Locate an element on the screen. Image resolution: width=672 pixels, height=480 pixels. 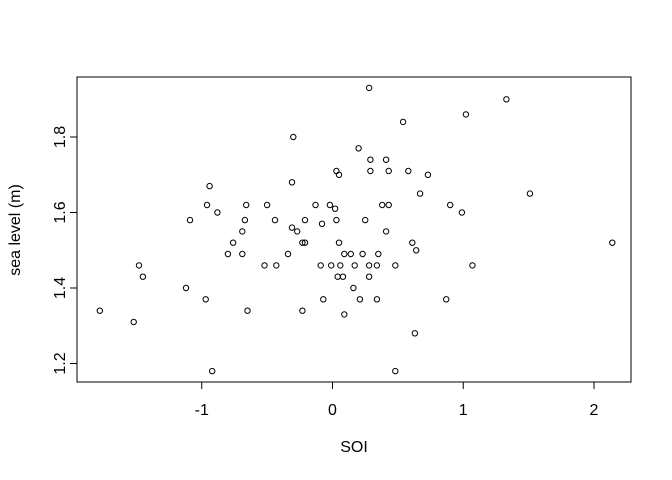
y-axis-title: sea level (m) is located at coordinates (15, 230).